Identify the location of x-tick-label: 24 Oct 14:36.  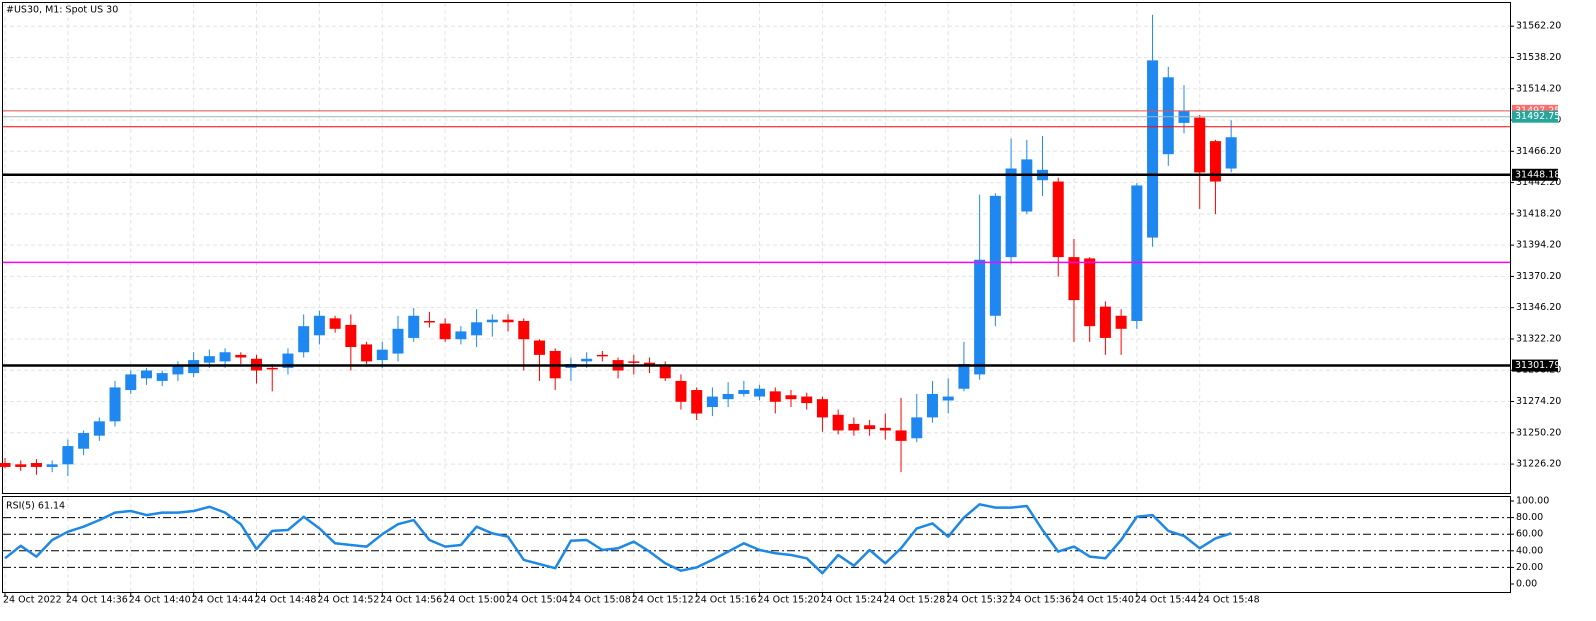
(97, 600).